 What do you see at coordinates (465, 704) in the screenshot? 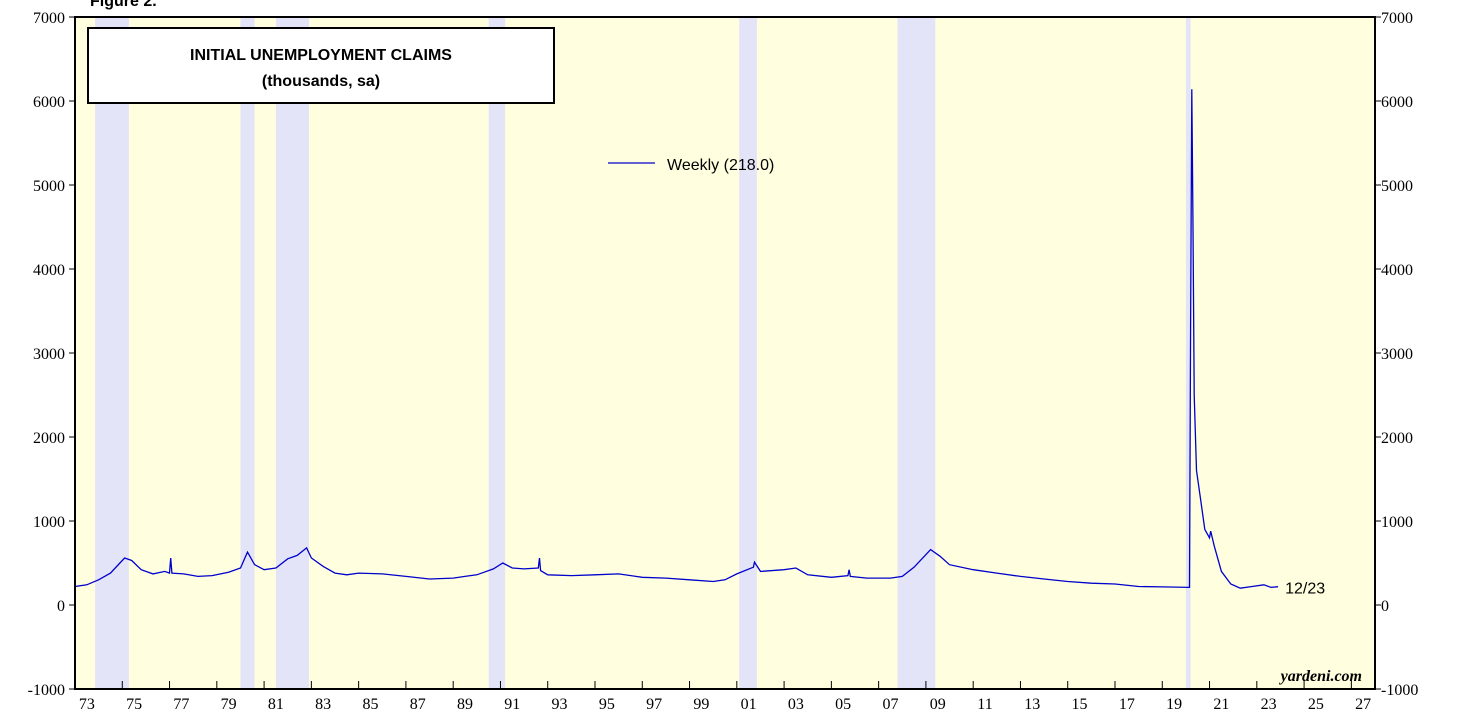
I see `x-tick-label: 89` at bounding box center [465, 704].